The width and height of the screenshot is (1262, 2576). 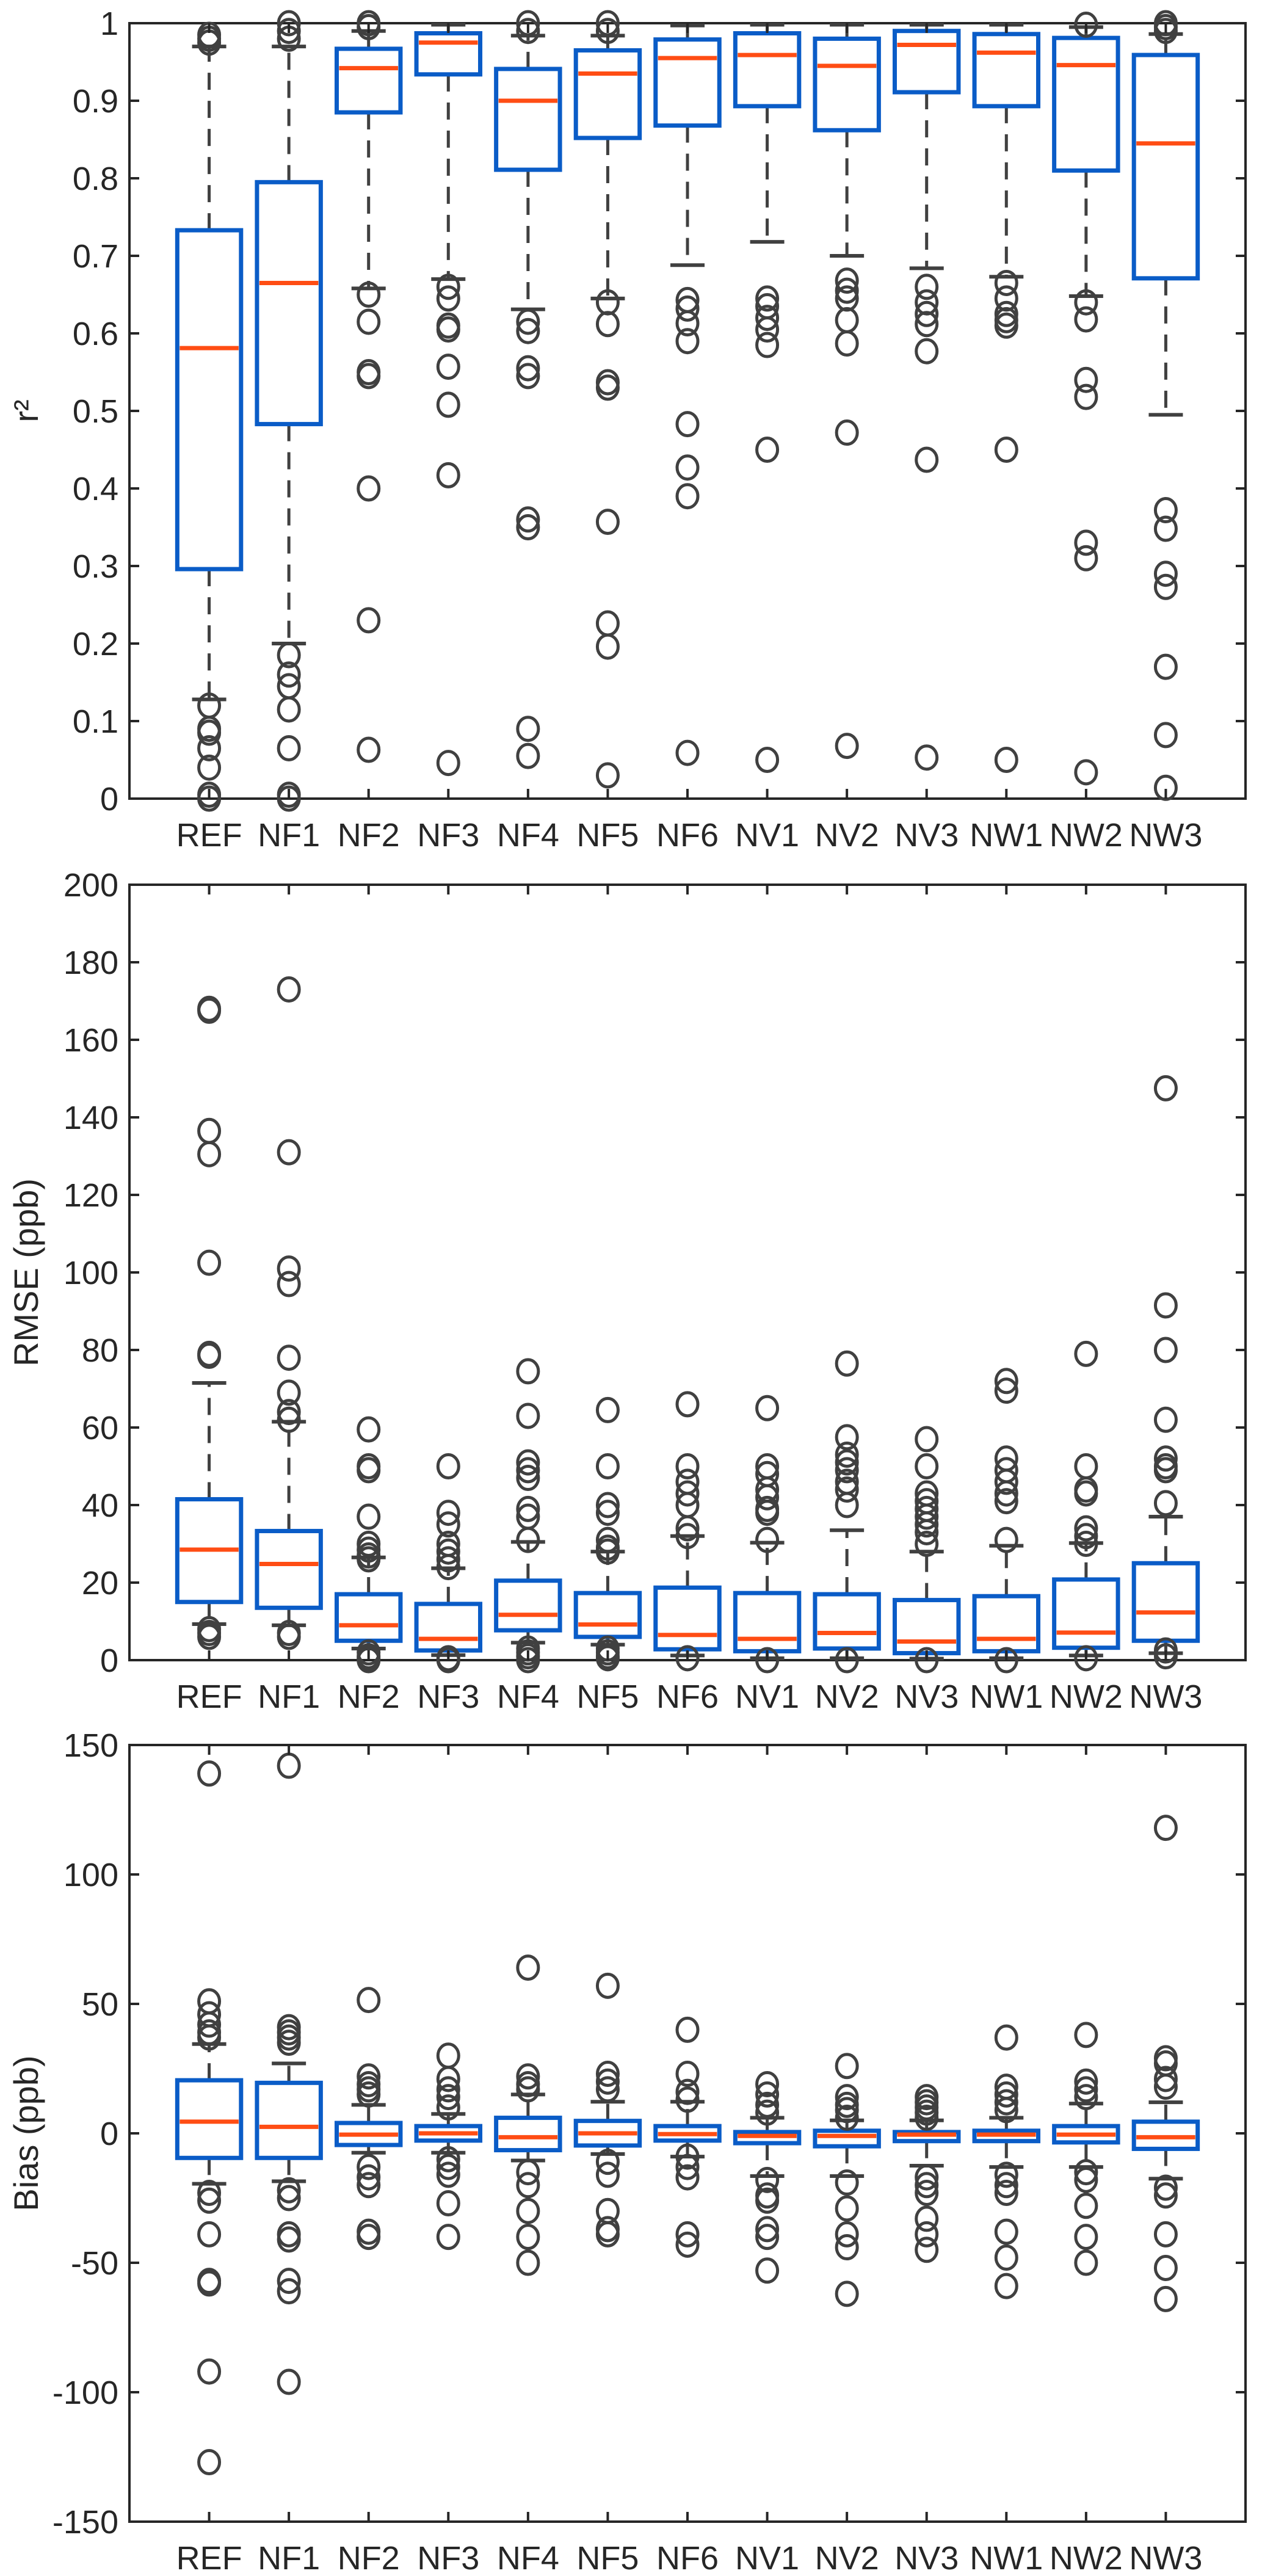 I want to click on x-tick-label: REF, so click(x=209, y=1696).